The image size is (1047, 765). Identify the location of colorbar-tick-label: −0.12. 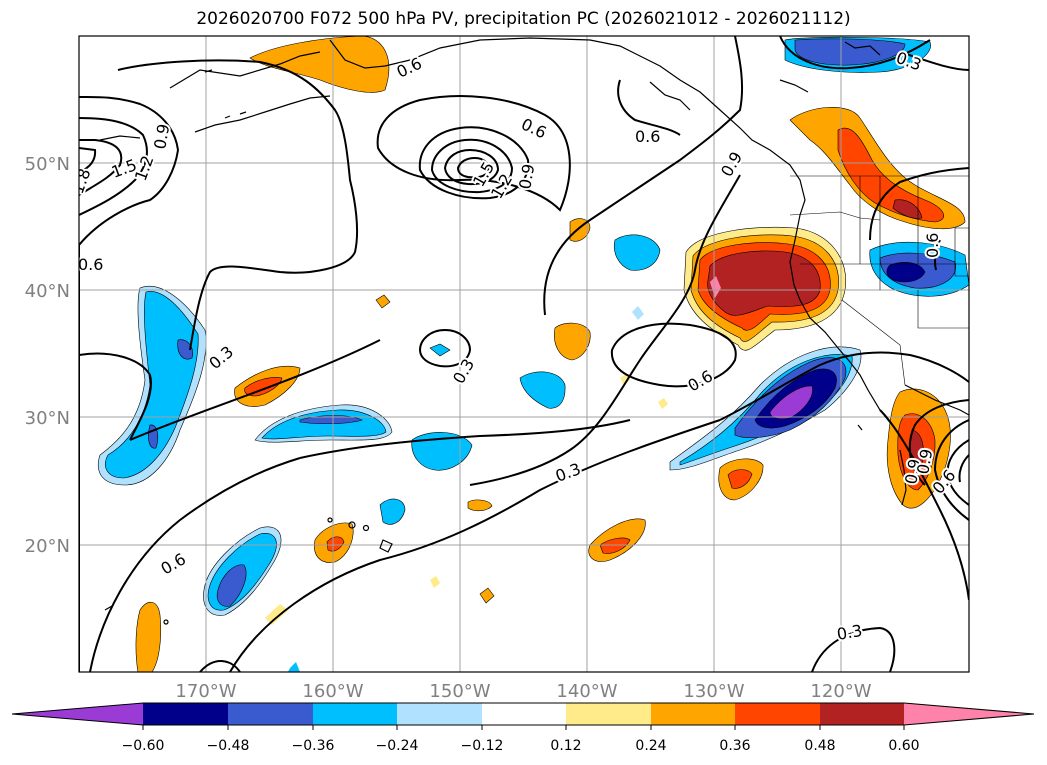
(482, 746).